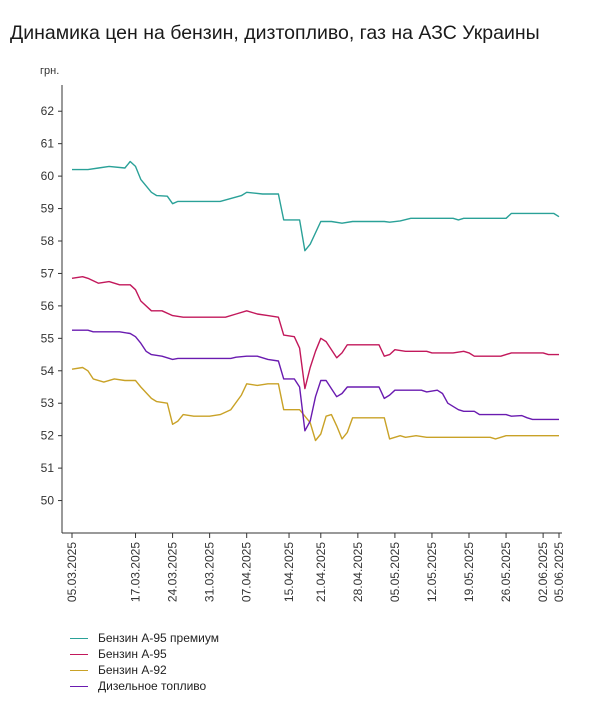 This screenshot has height=702, width=600. What do you see at coordinates (559, 572) in the screenshot?
I see `x-tick-label: 05.06.2025` at bounding box center [559, 572].